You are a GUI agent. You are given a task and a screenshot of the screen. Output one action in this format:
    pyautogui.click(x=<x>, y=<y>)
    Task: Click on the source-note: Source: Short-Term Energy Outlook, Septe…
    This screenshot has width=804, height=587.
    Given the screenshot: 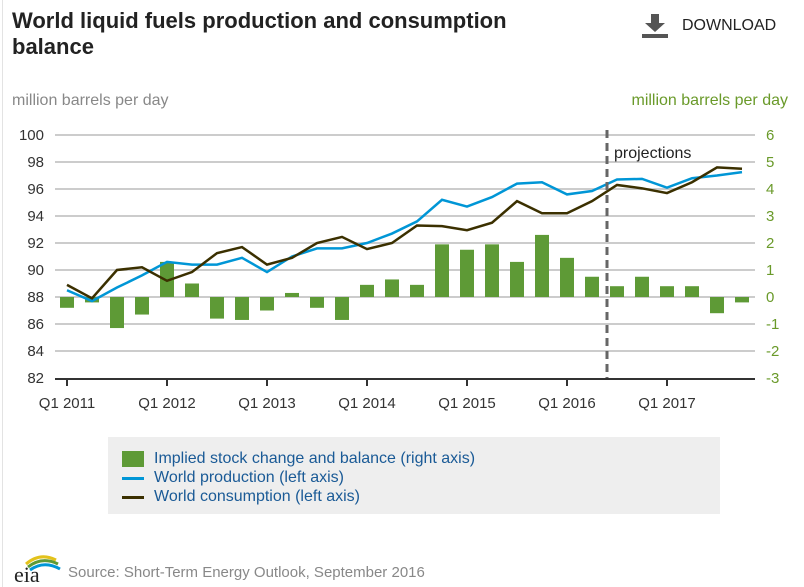 What is the action you would take?
    pyautogui.click(x=246, y=572)
    